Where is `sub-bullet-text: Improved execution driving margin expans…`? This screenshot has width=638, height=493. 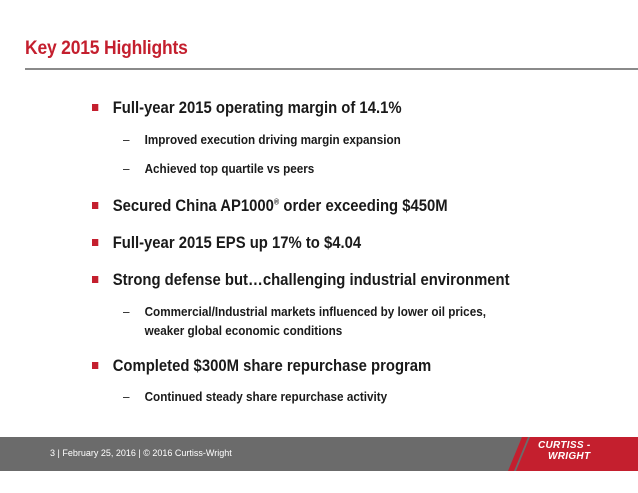 sub-bullet-text: Improved execution driving margin expans… is located at coordinates (272, 139).